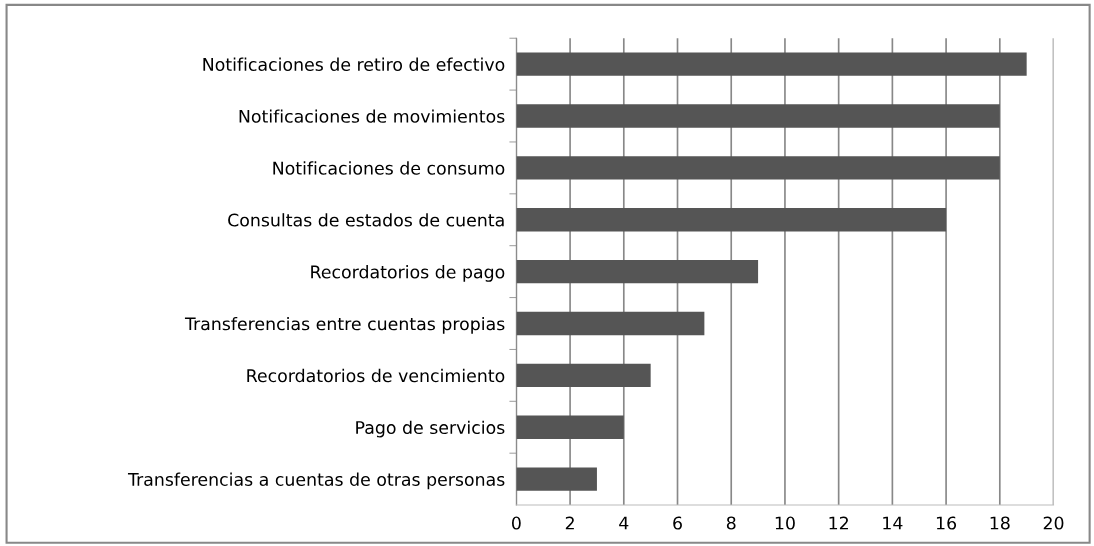 This screenshot has height=546, width=1094. Describe the element at coordinates (1053, 523) in the screenshot. I see `x-tick-label: 20` at that location.